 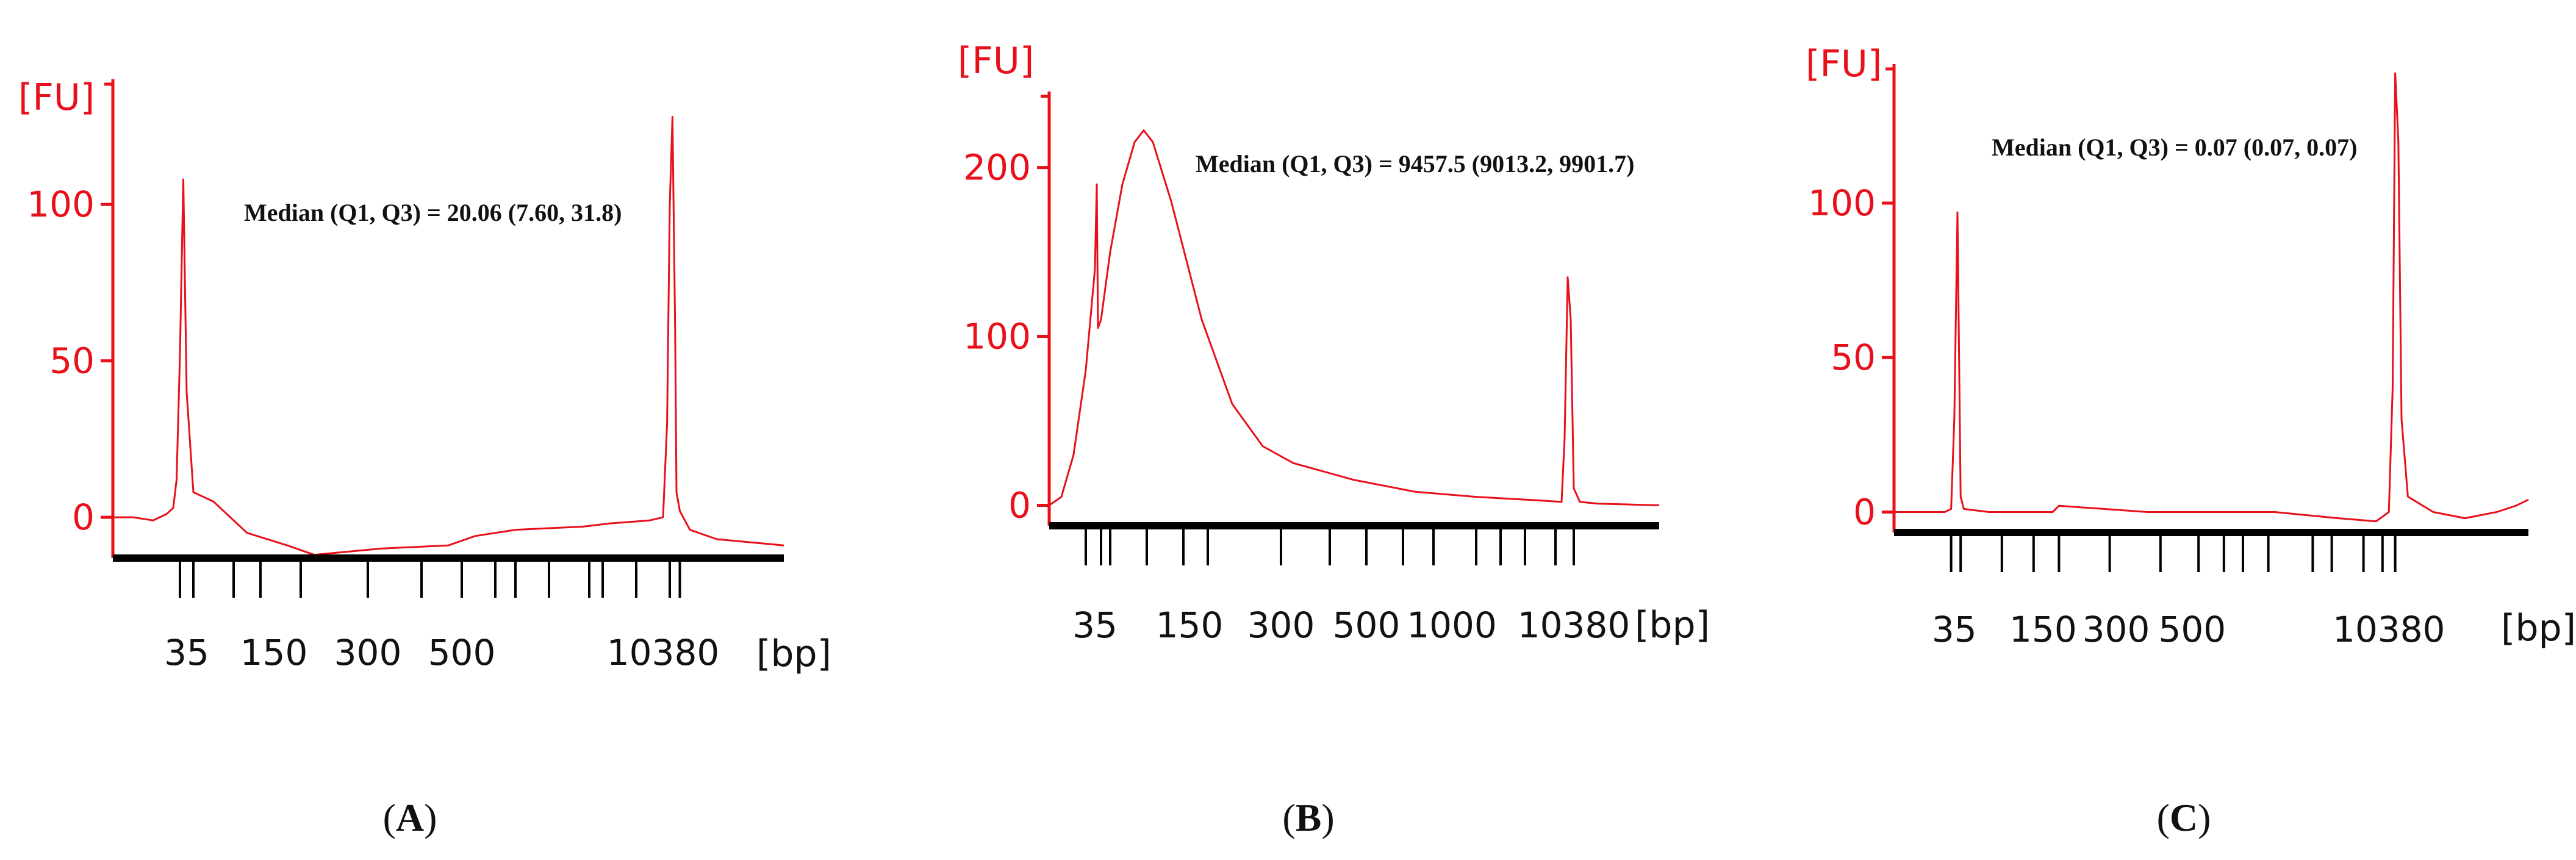 What do you see at coordinates (997, 168) in the screenshot?
I see `y-tick-label: 200` at bounding box center [997, 168].